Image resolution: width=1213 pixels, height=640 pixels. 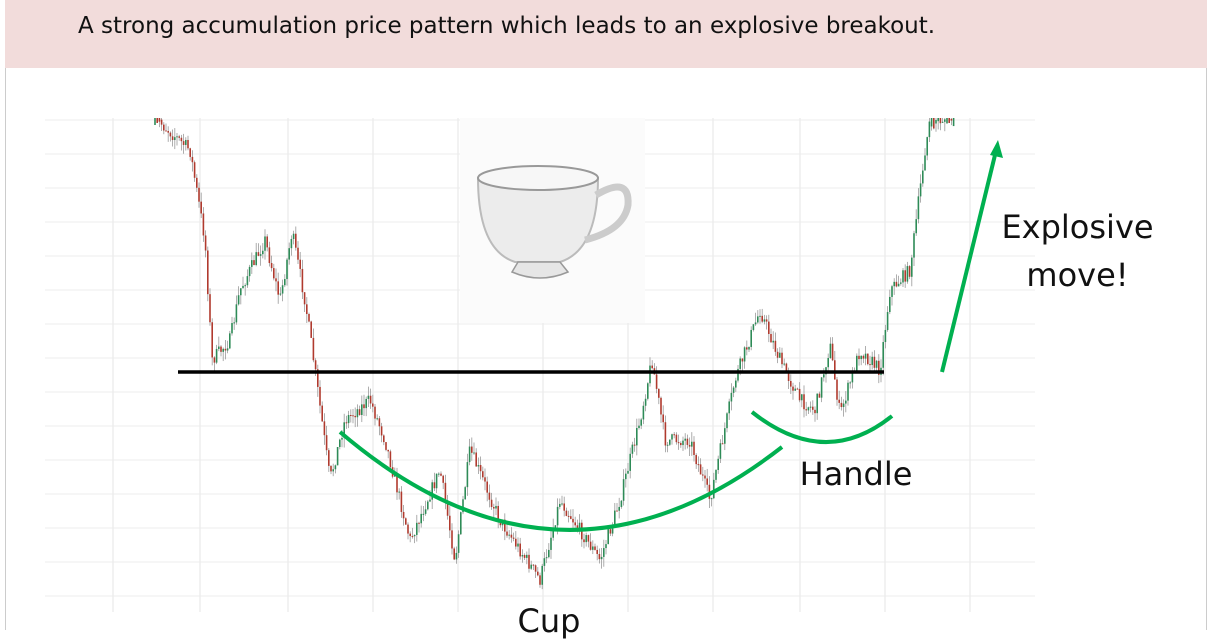 I want to click on cup-handle, so click(x=608, y=213).